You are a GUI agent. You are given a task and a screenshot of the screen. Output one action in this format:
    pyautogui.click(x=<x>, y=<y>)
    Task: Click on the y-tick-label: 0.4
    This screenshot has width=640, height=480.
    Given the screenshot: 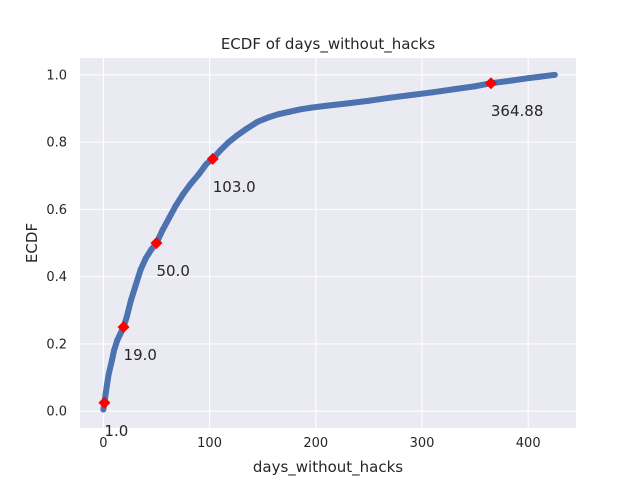 What is the action you would take?
    pyautogui.click(x=56, y=277)
    